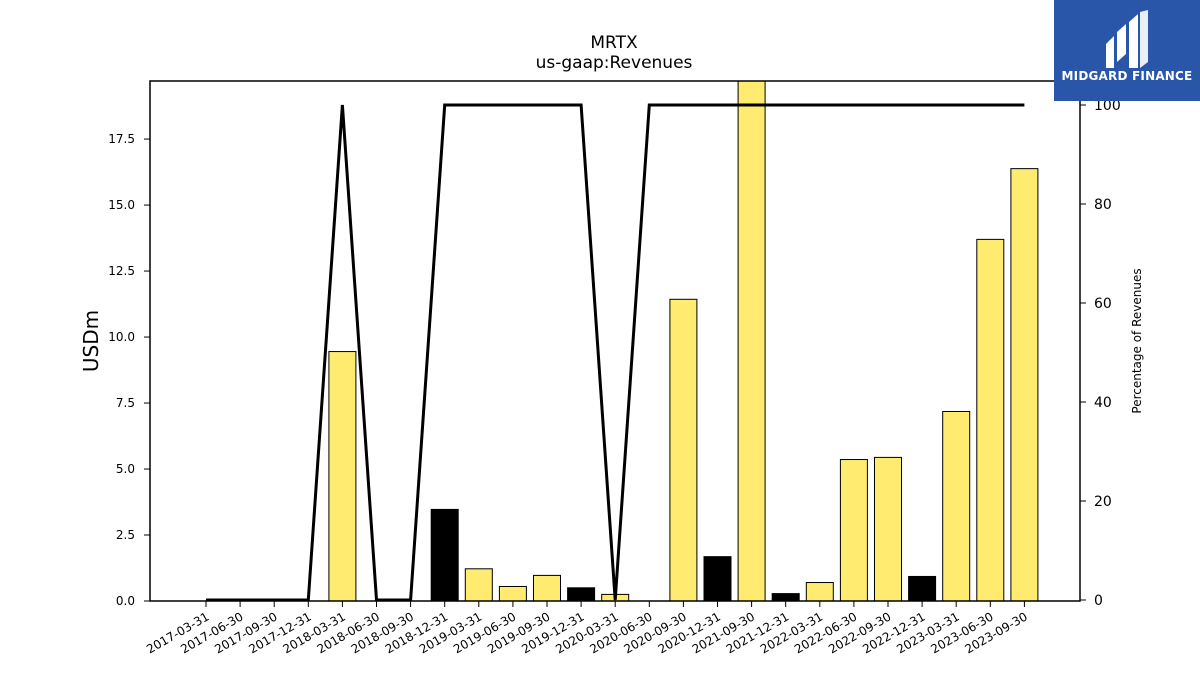 This screenshot has height=675, width=1200. What do you see at coordinates (125, 535) in the screenshot?
I see `y-tick-label: 2.5` at bounding box center [125, 535].